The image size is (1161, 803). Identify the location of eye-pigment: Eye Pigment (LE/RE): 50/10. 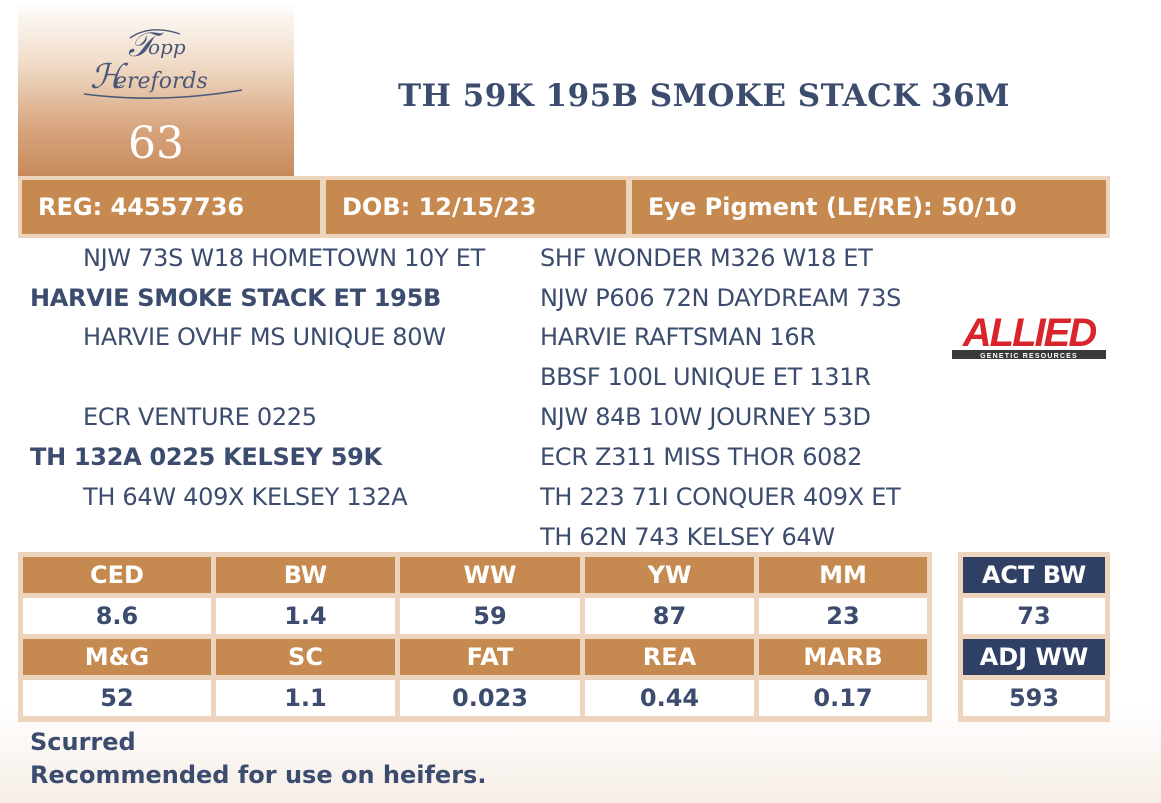
(869, 207).